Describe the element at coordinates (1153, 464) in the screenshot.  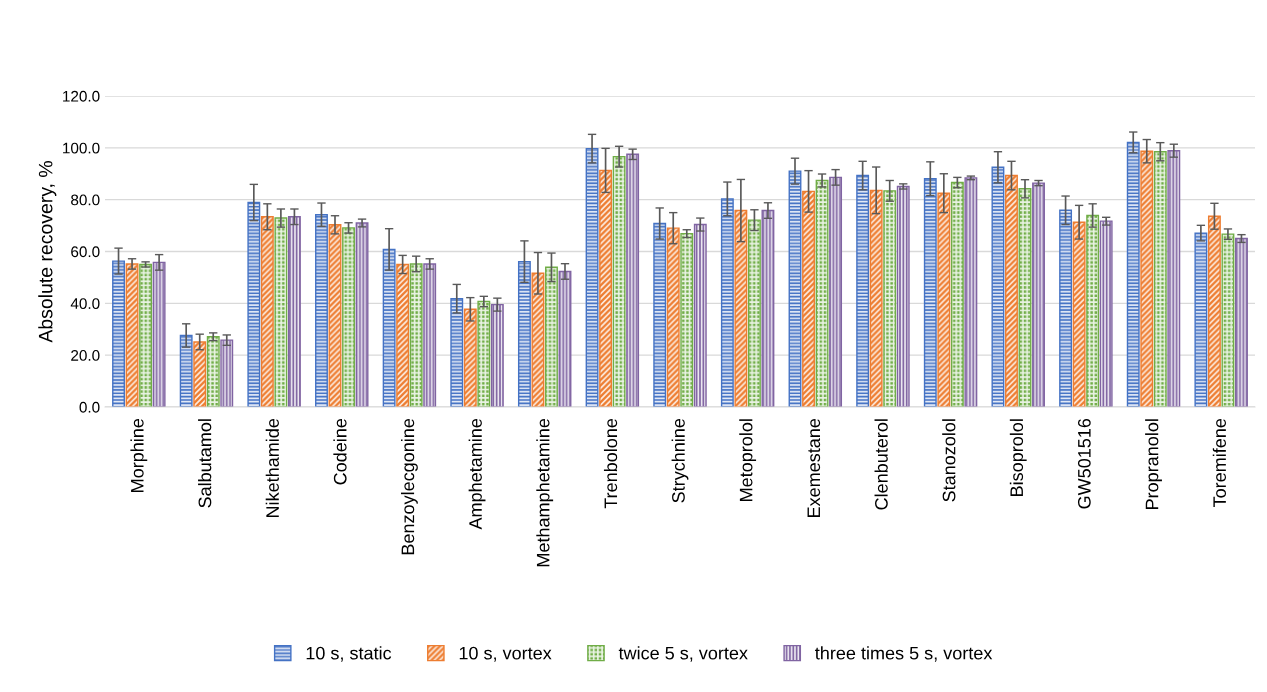
I see `x-tick-label: Propranolol` at that location.